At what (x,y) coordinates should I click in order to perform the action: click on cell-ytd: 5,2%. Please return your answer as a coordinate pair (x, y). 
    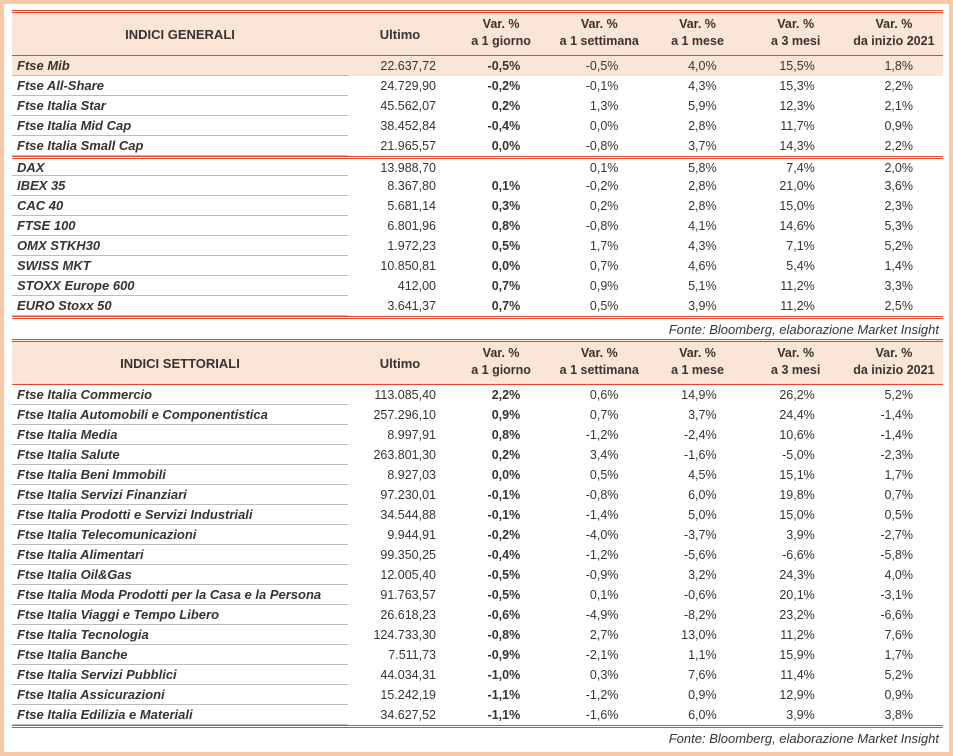
    Looking at the image, I should click on (898, 246).